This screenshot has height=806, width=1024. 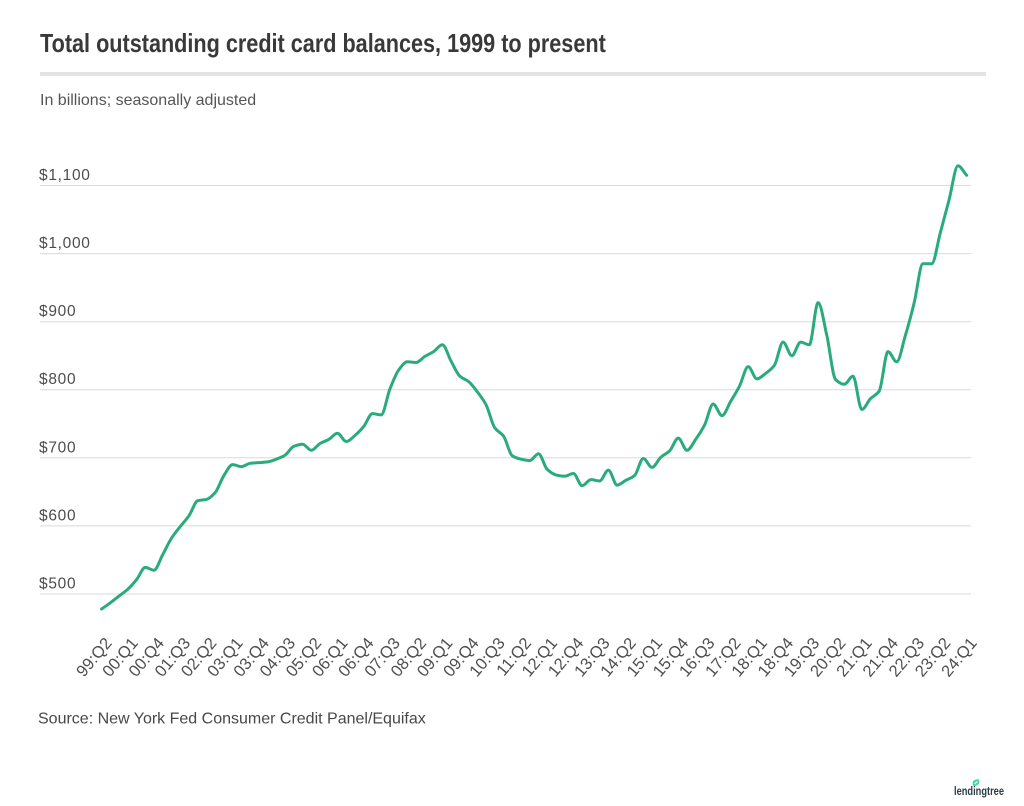 I want to click on svg-text: $500, so click(x=57, y=584).